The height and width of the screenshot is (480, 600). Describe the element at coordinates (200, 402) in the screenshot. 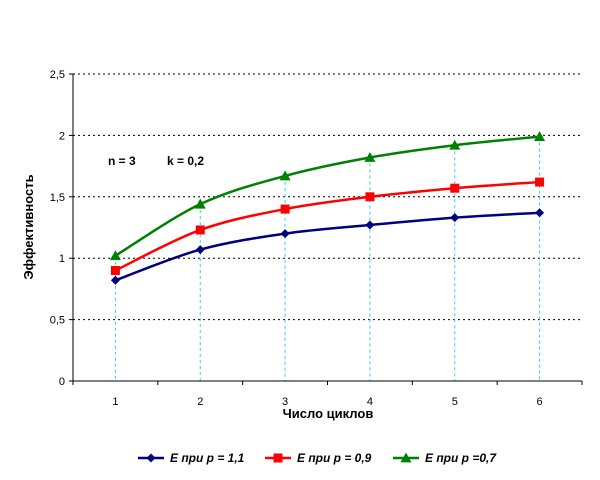

I see `x-tick-label: 2` at that location.